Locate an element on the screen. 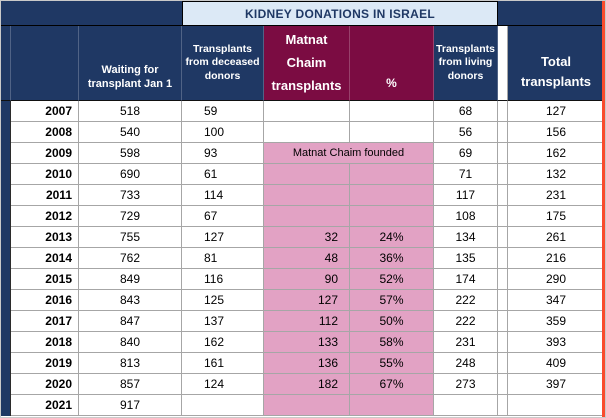  waiting-cell: 813 is located at coordinates (130, 363).